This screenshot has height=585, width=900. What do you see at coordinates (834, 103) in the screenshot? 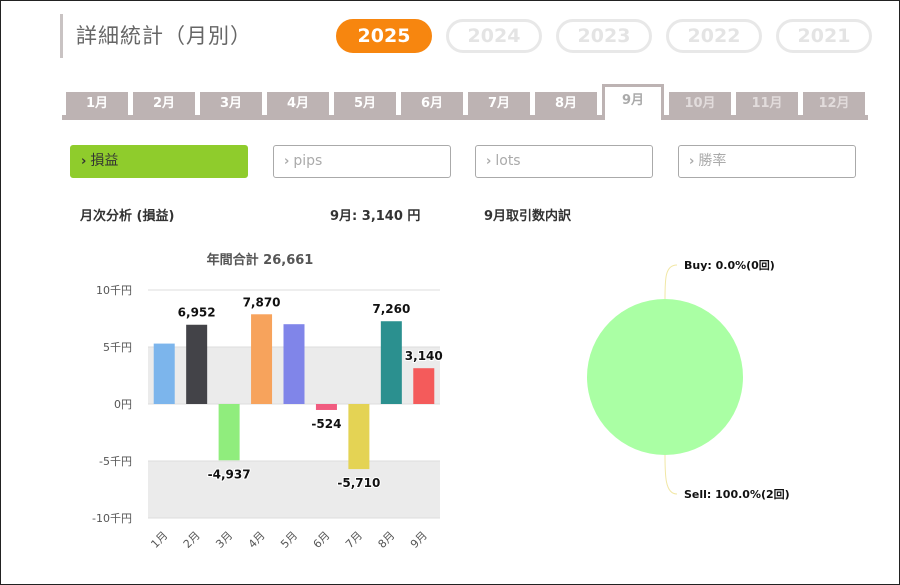
I see `month-tab-12: 12月` at bounding box center [834, 103].